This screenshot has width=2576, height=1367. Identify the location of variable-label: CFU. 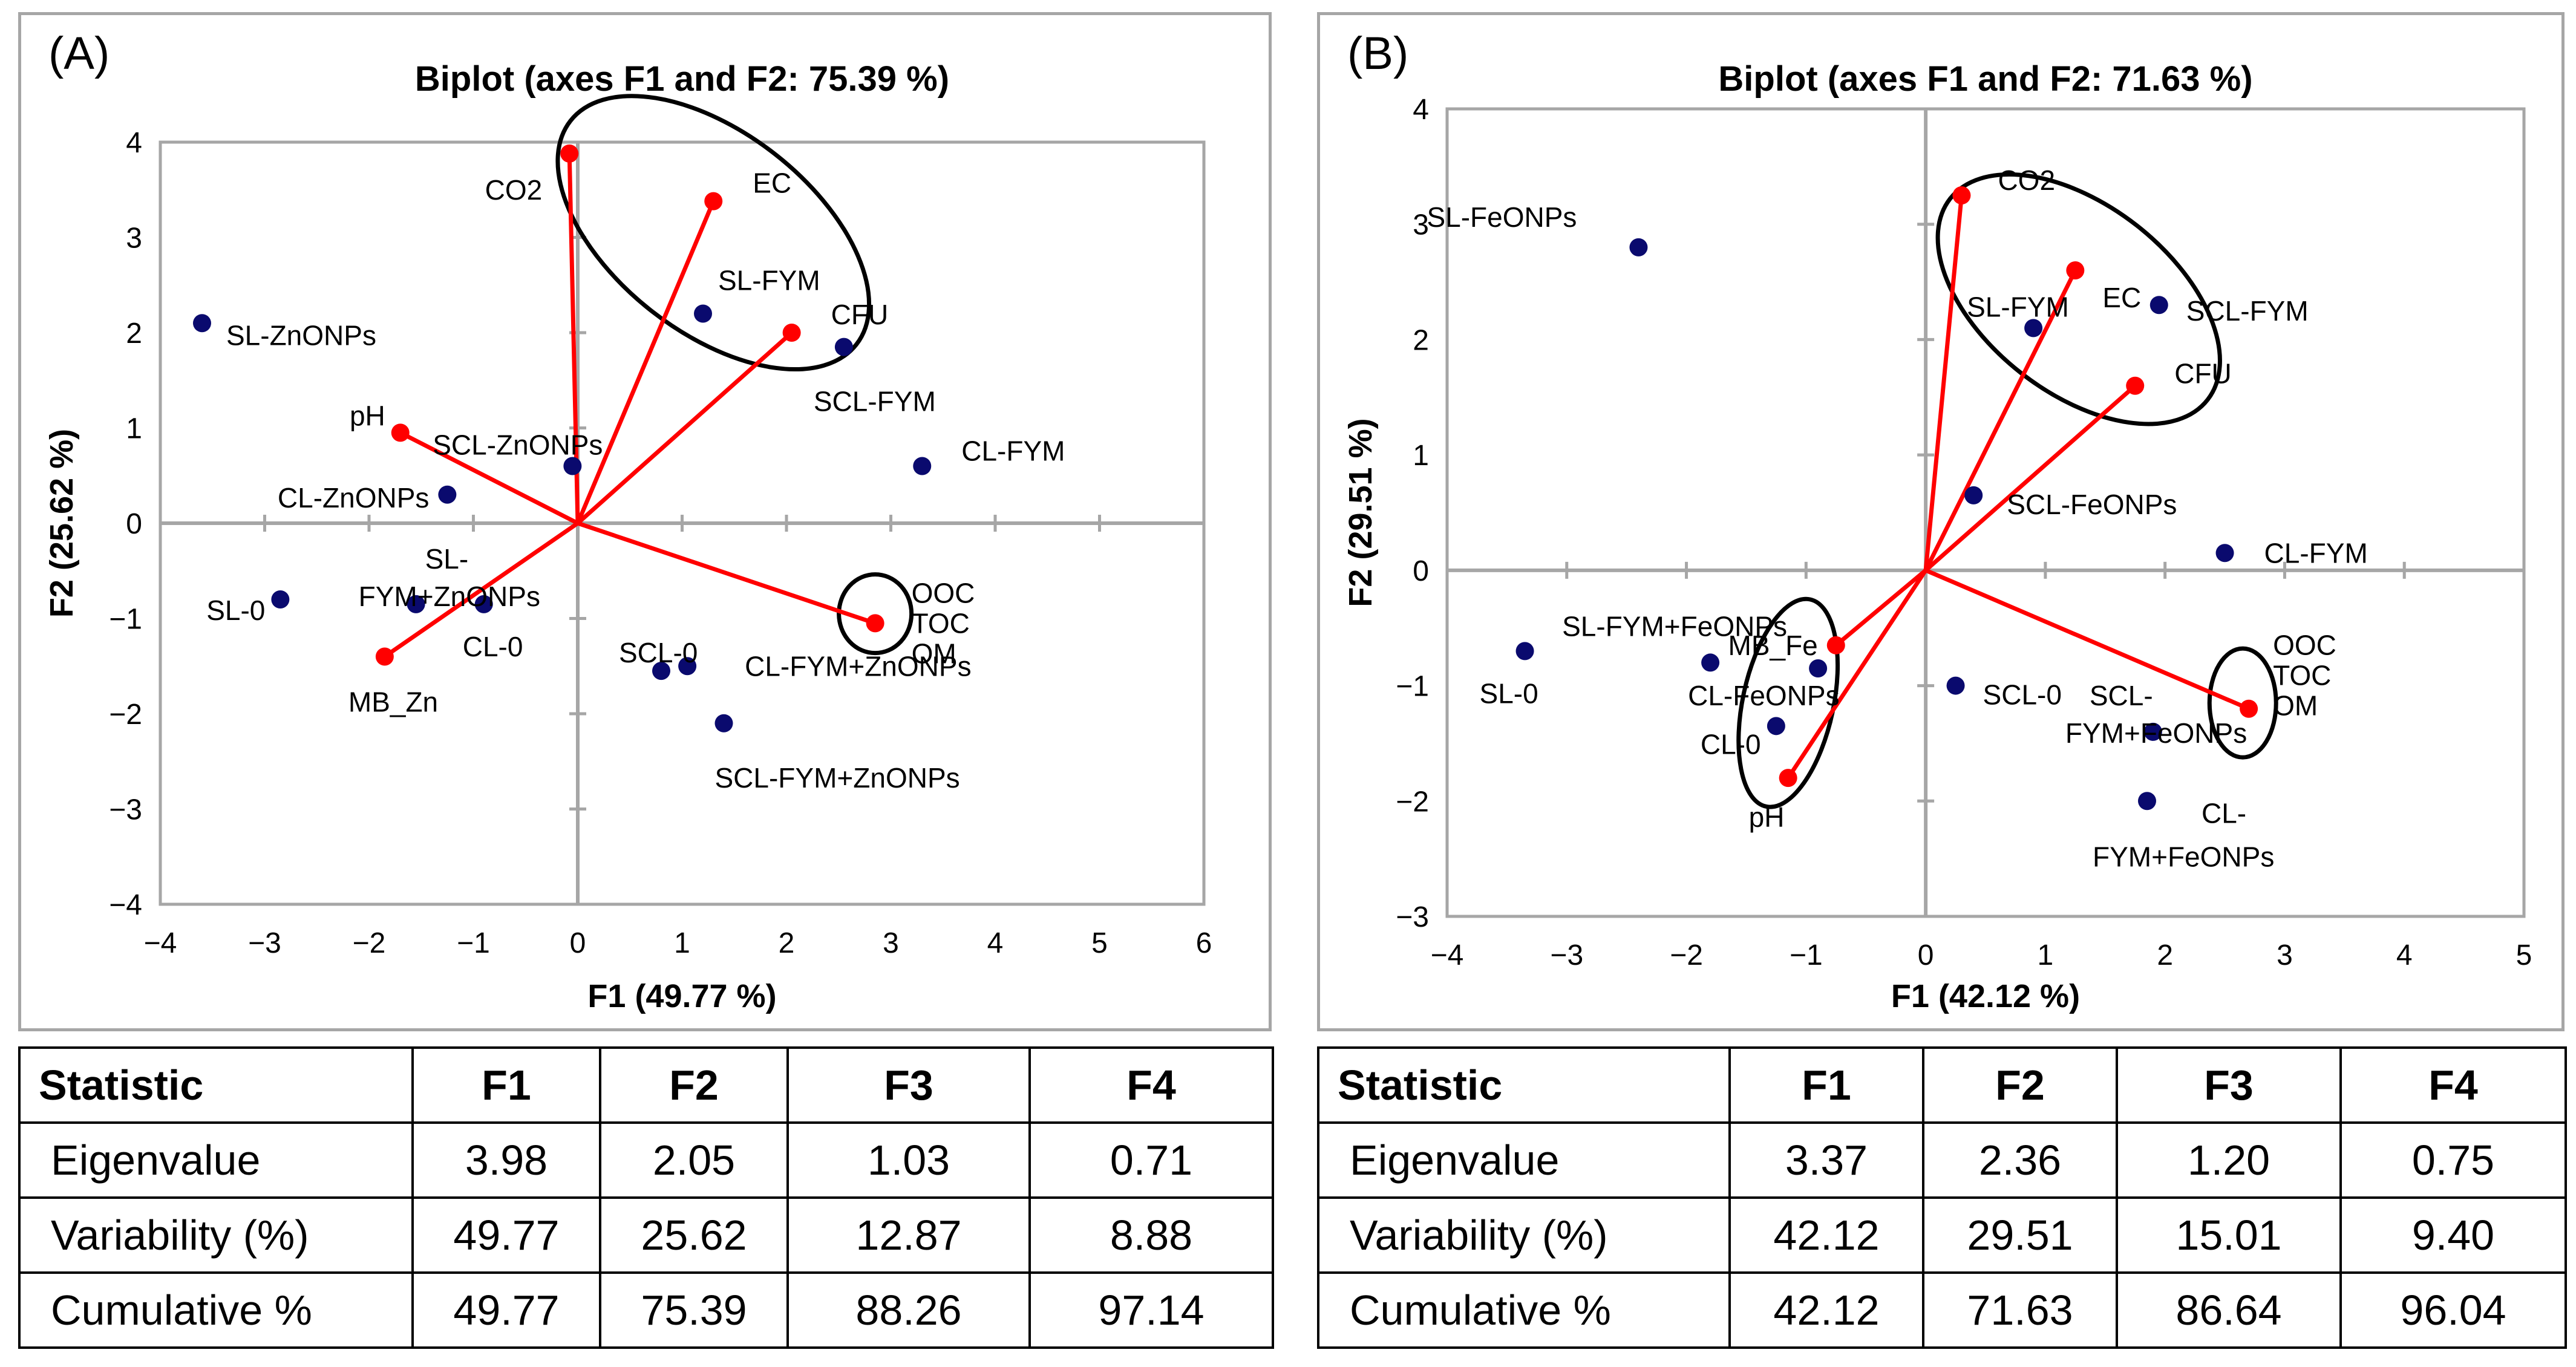
(2203, 374).